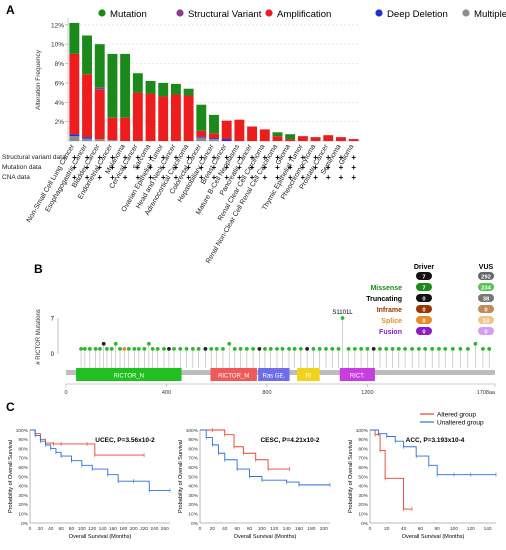 The width and height of the screenshot is (506, 550). I want to click on y-tick-label: 90%, so click(193, 440).